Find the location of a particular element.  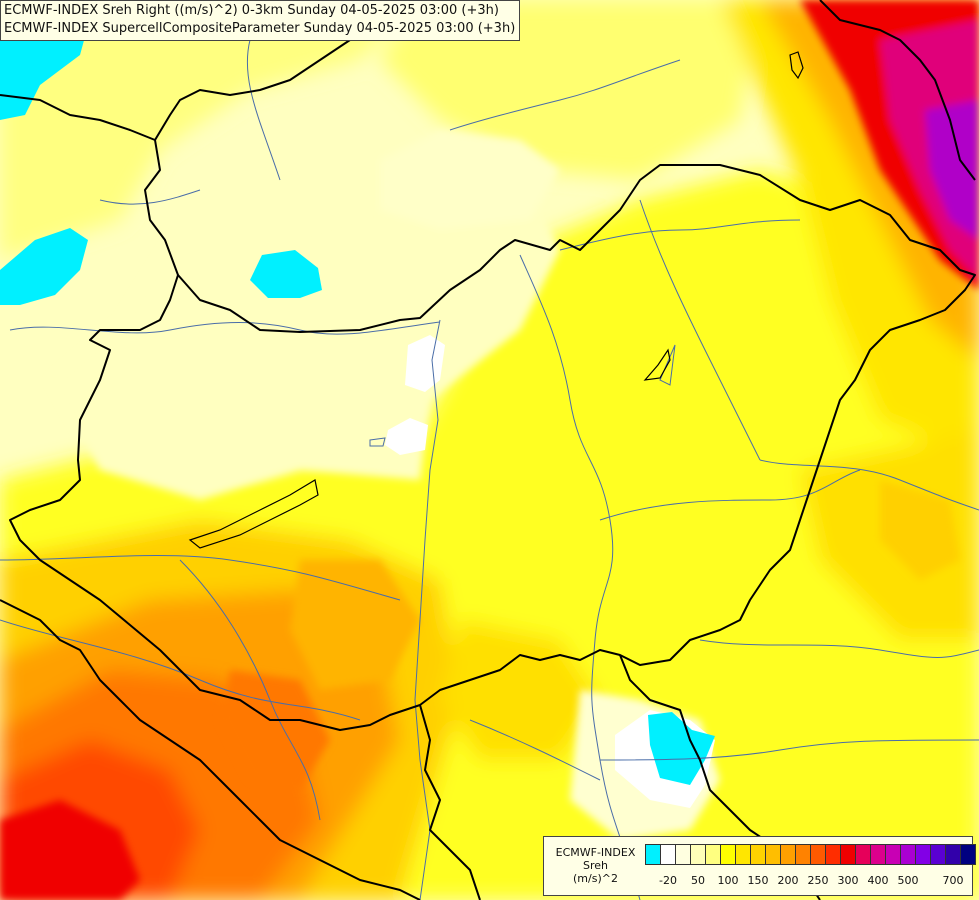

legend-swatches is located at coordinates (810, 854).